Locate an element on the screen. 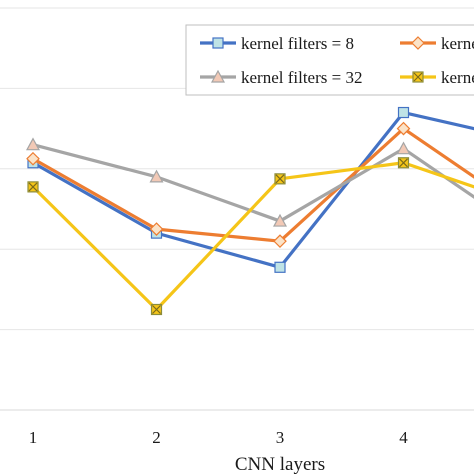 This screenshot has height=474, width=474. legend-item: kernel filters = 32 is located at coordinates (281, 77).